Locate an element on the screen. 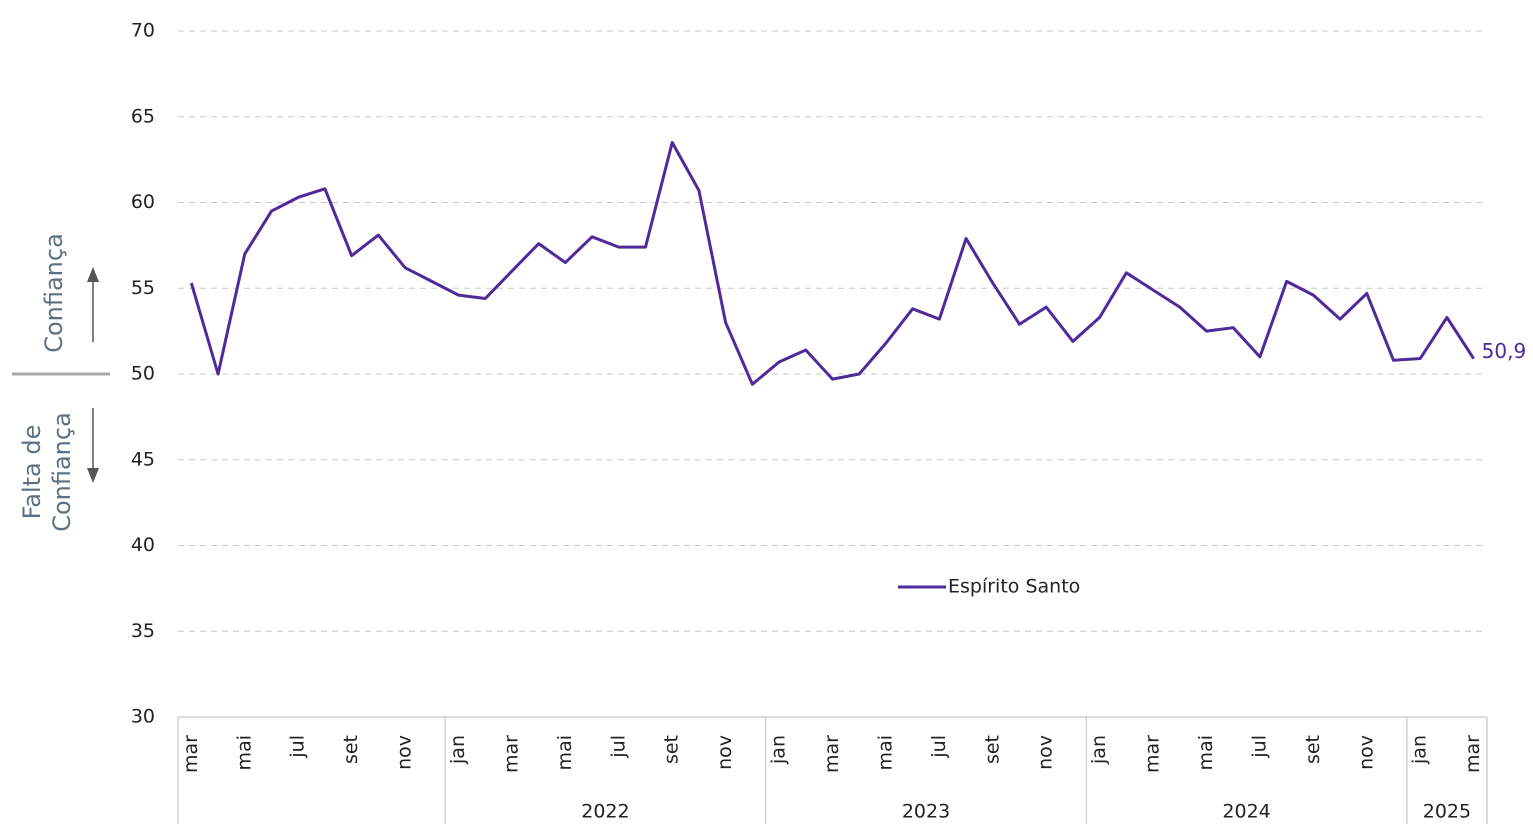 This screenshot has height=828, width=1533. year-label: 2025 is located at coordinates (1447, 812).